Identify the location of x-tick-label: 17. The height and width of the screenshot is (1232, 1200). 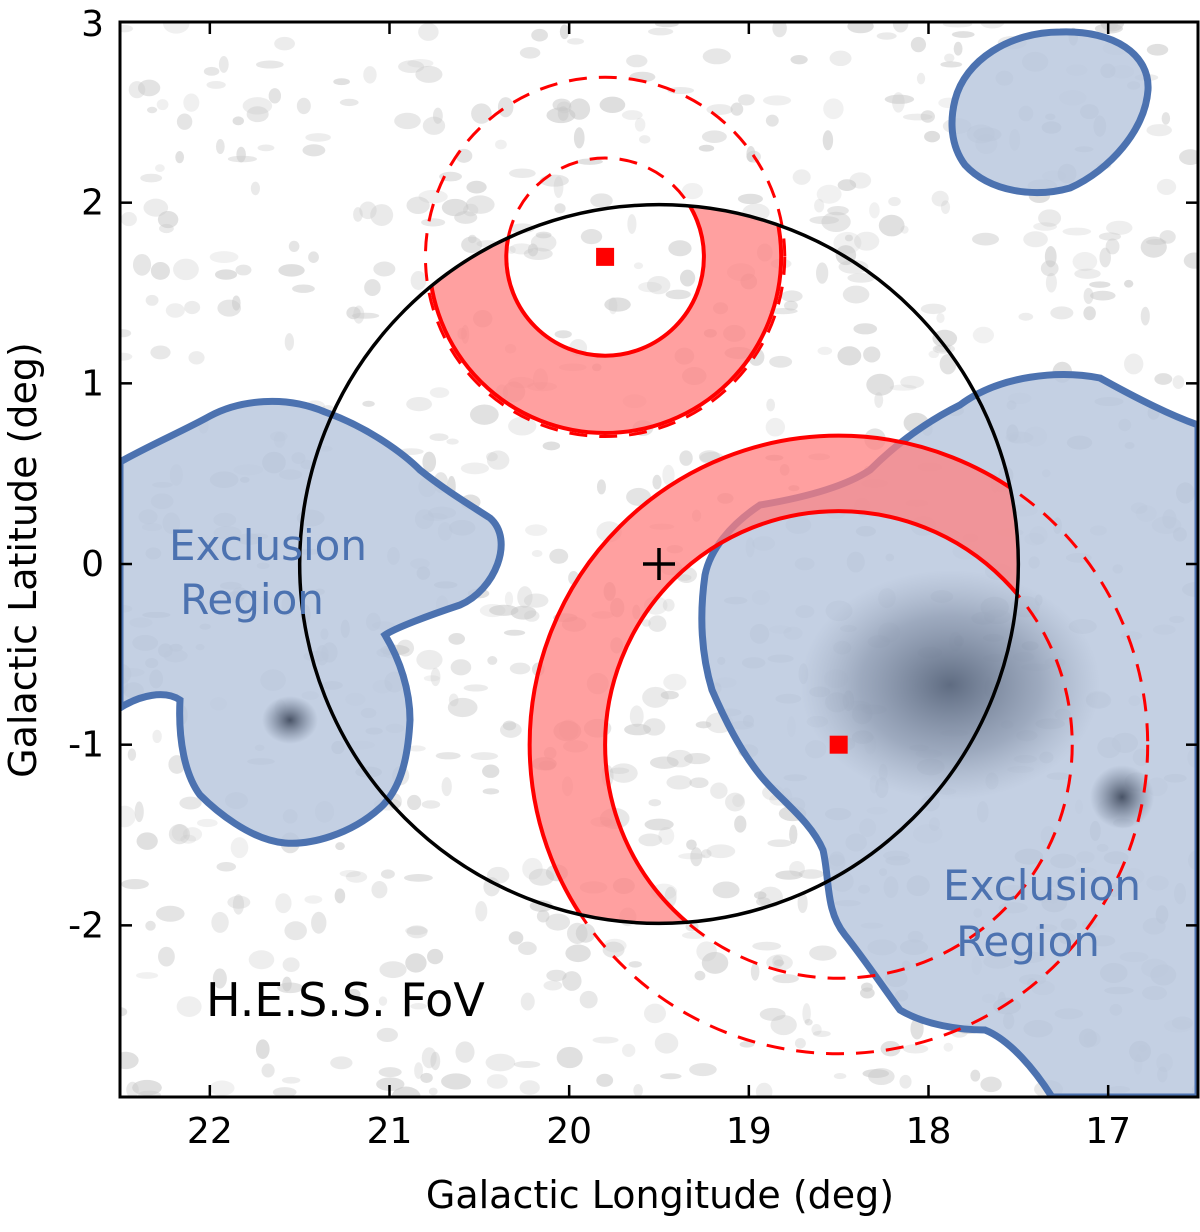
(1108, 1131).